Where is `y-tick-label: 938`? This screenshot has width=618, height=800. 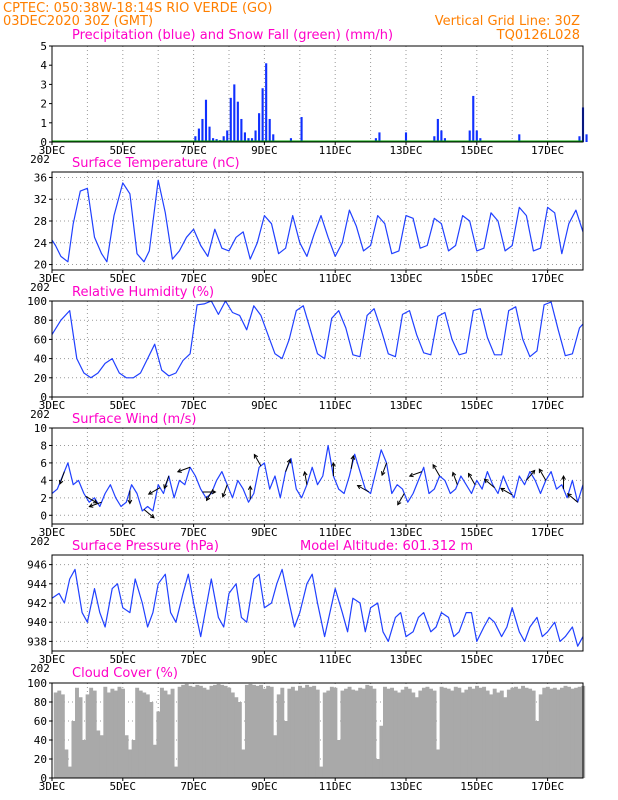 y-tick-label: 938 is located at coordinates (37, 641).